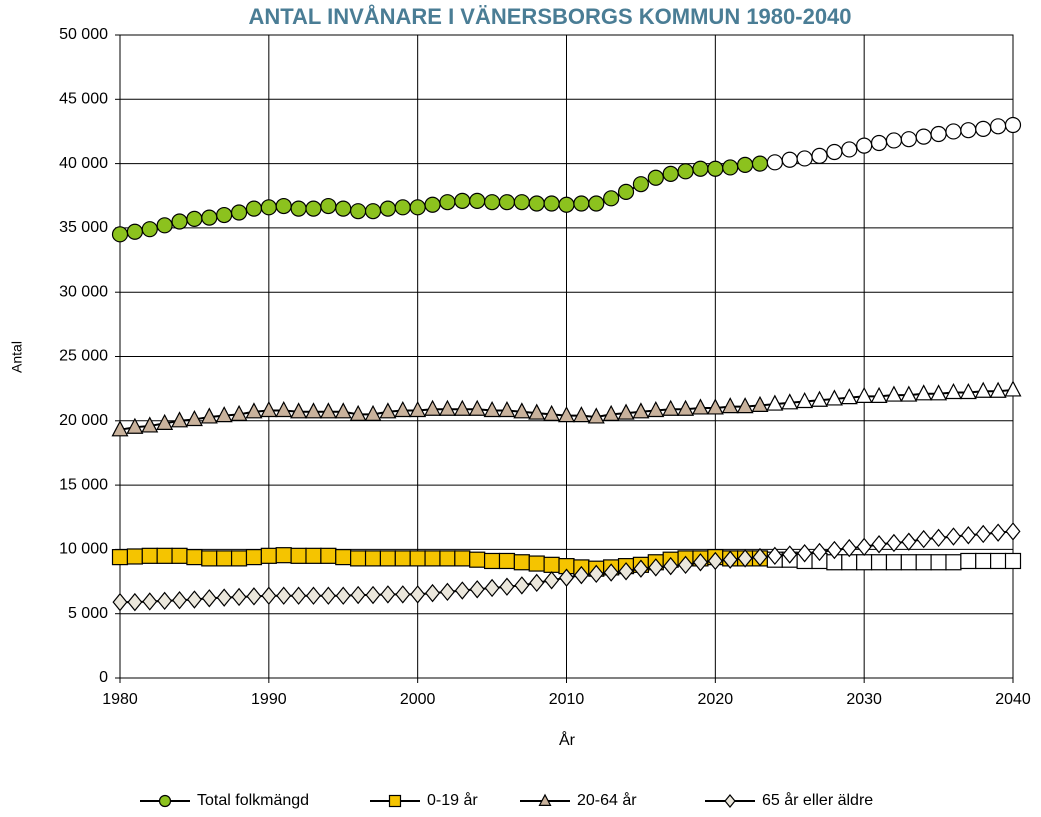 This screenshot has width=1041, height=817. I want to click on y-tick-label: 0, so click(103, 677).